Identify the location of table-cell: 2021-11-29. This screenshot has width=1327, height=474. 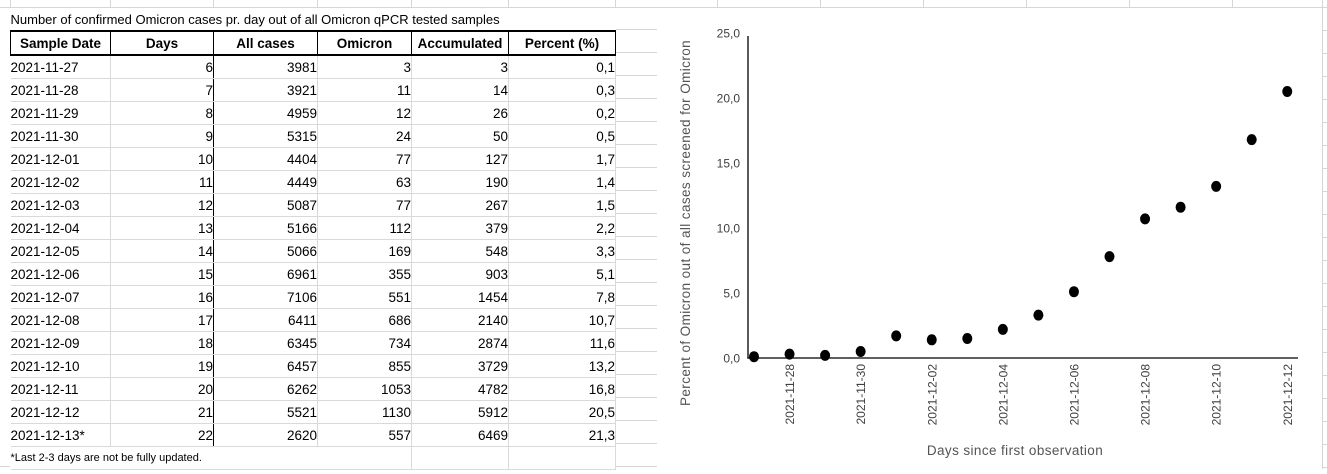
(60, 113).